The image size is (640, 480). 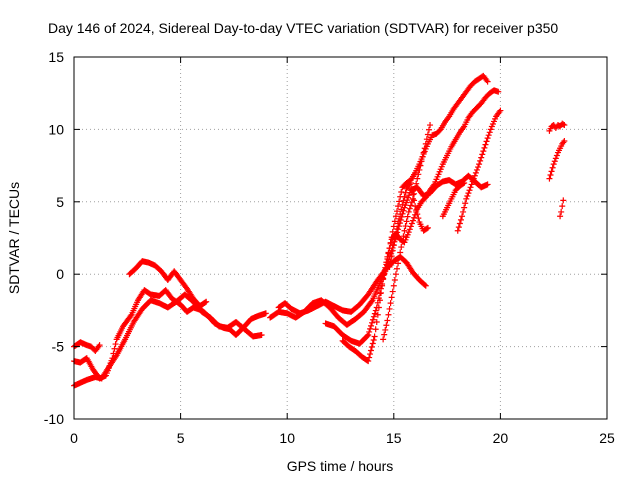 What do you see at coordinates (287, 438) in the screenshot?
I see `x-tick-label: 10` at bounding box center [287, 438].